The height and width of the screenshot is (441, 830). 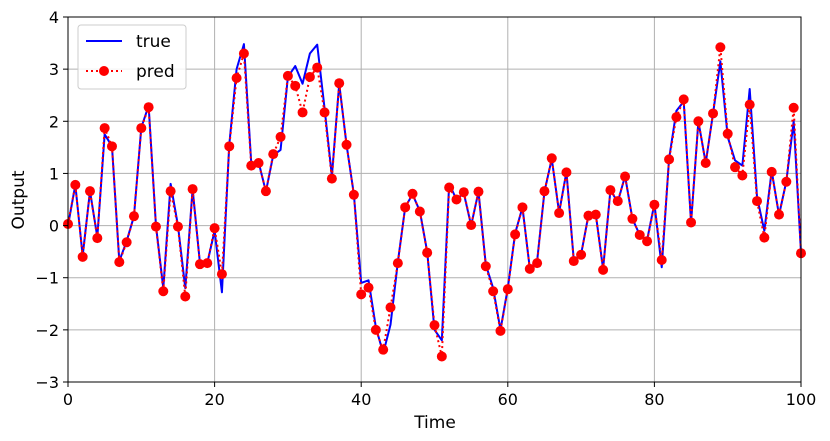 What do you see at coordinates (47, 382) in the screenshot?
I see `y-tick-label: −3` at bounding box center [47, 382].